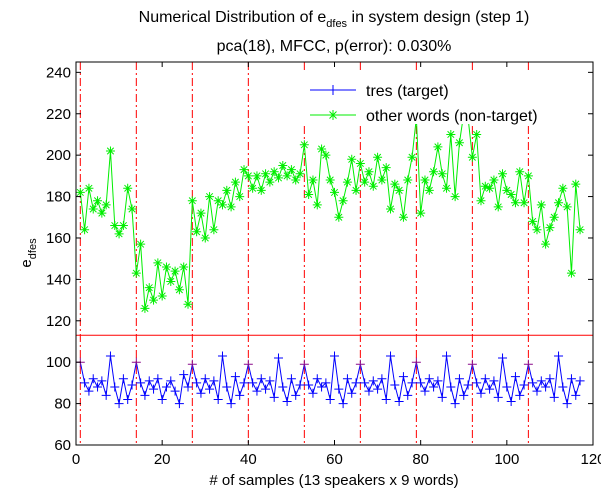 The image size is (601, 492). What do you see at coordinates (333, 90) in the screenshot?
I see `legend-marker-target` at bounding box center [333, 90].